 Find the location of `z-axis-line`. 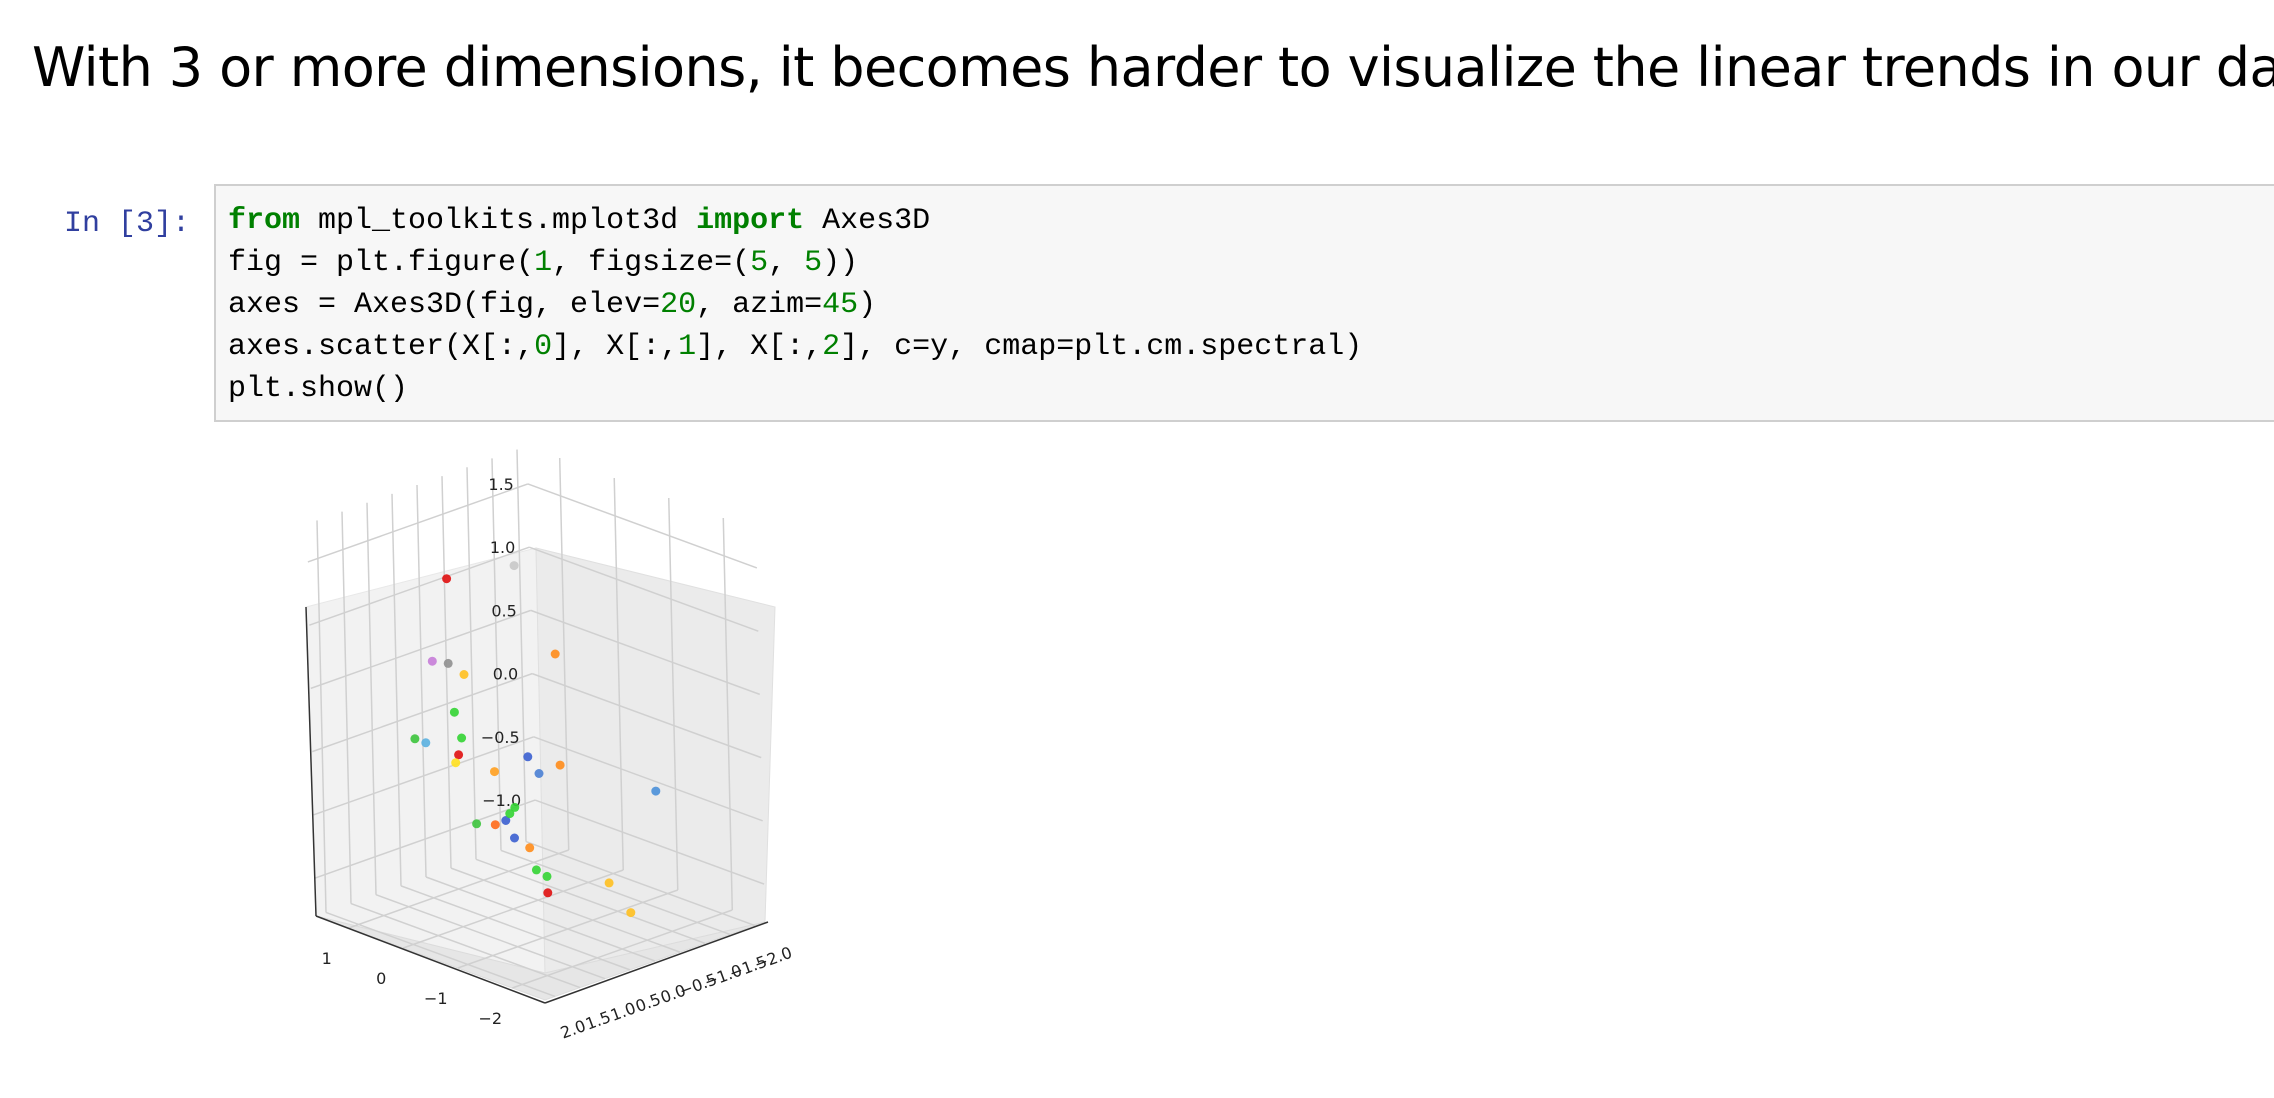

z-axis-line is located at coordinates (311, 761).